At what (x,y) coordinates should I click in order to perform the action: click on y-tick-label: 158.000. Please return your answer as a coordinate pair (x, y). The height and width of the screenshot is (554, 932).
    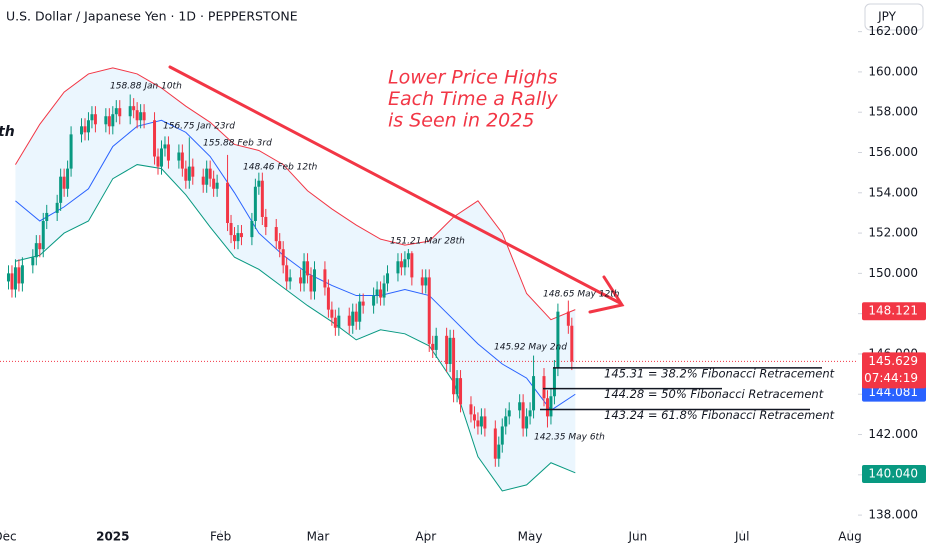
    Looking at the image, I should click on (893, 112).